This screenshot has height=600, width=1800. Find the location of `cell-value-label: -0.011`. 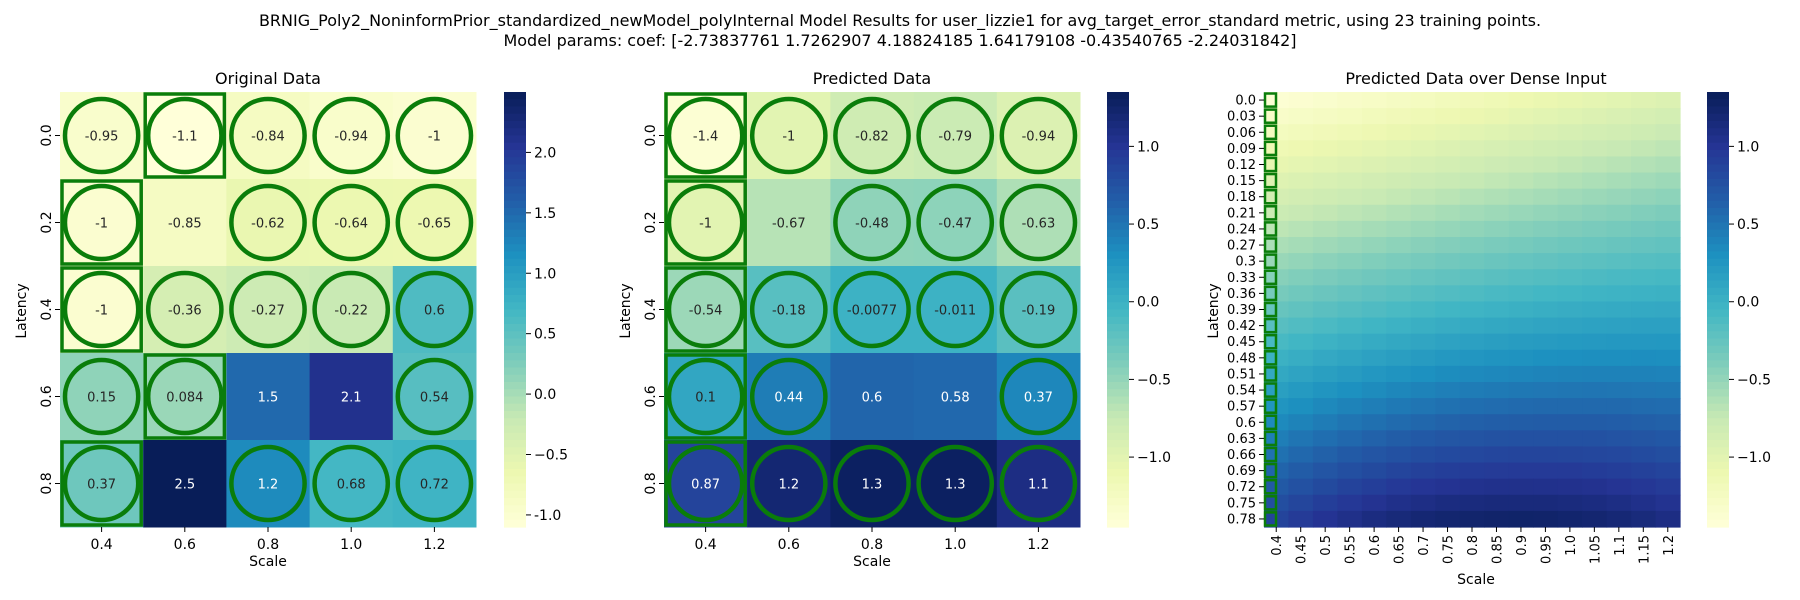

cell-value-label: -0.011 is located at coordinates (955, 311).